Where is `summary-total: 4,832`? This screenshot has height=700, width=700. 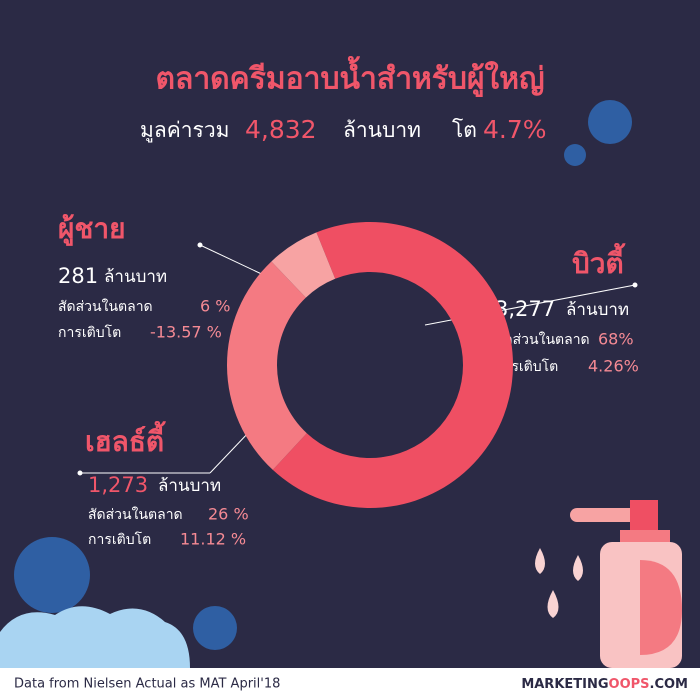
summary-total: 4,832 is located at coordinates (281, 129).